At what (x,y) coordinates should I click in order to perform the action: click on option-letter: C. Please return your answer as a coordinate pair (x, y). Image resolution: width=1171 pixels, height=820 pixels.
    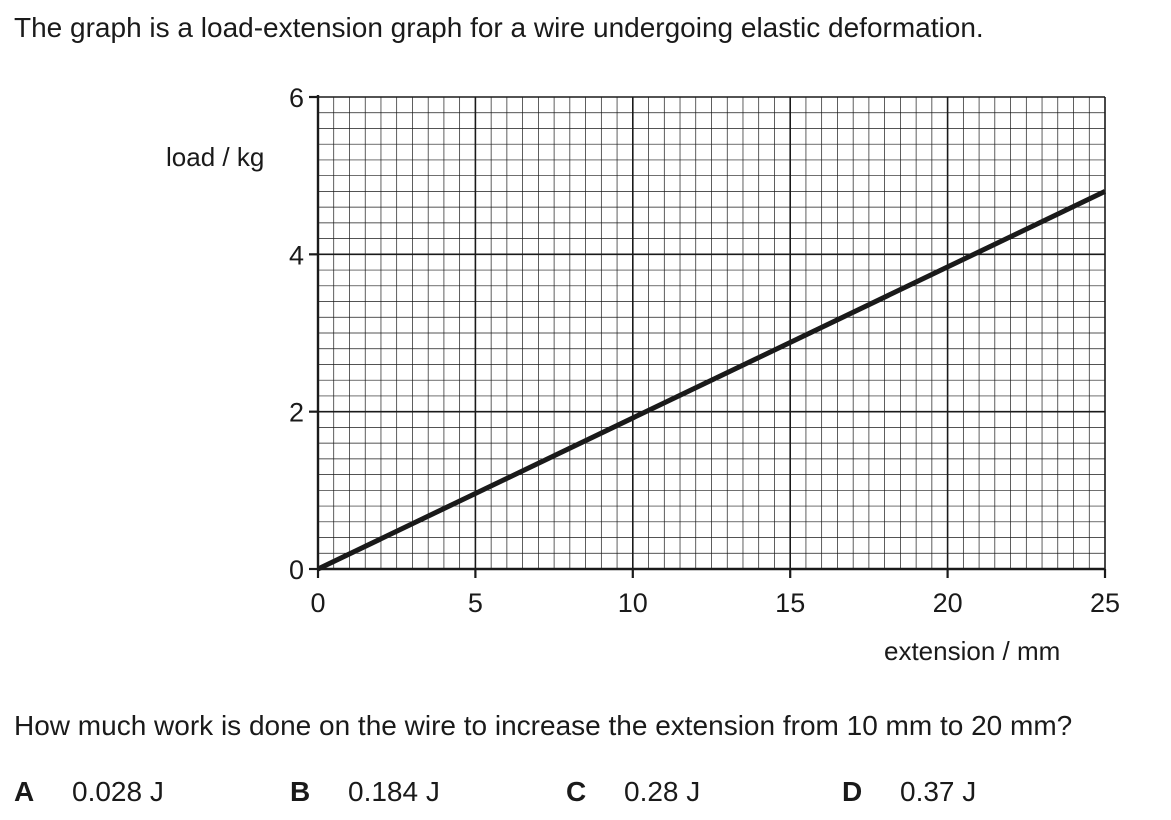
    Looking at the image, I should click on (576, 791).